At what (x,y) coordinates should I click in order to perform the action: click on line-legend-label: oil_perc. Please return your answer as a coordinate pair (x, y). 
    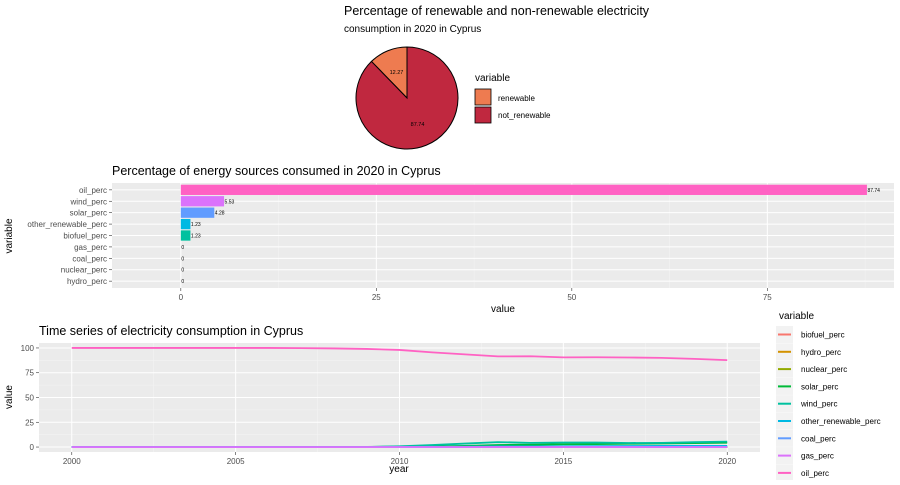
    Looking at the image, I should click on (815, 473).